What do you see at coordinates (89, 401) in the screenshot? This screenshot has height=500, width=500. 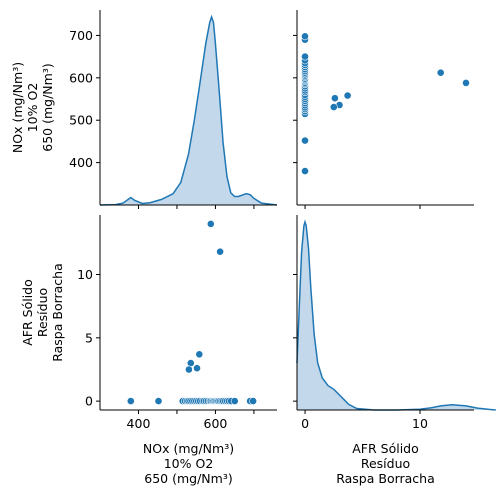 I see `y-tick-label-afr: 0` at bounding box center [89, 401].